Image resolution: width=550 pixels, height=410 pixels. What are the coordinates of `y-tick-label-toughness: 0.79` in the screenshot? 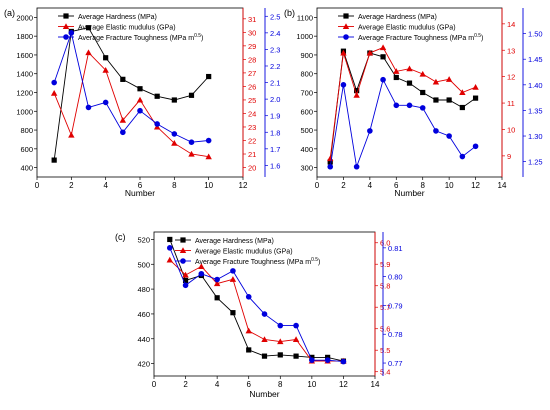 It's located at (395, 305).